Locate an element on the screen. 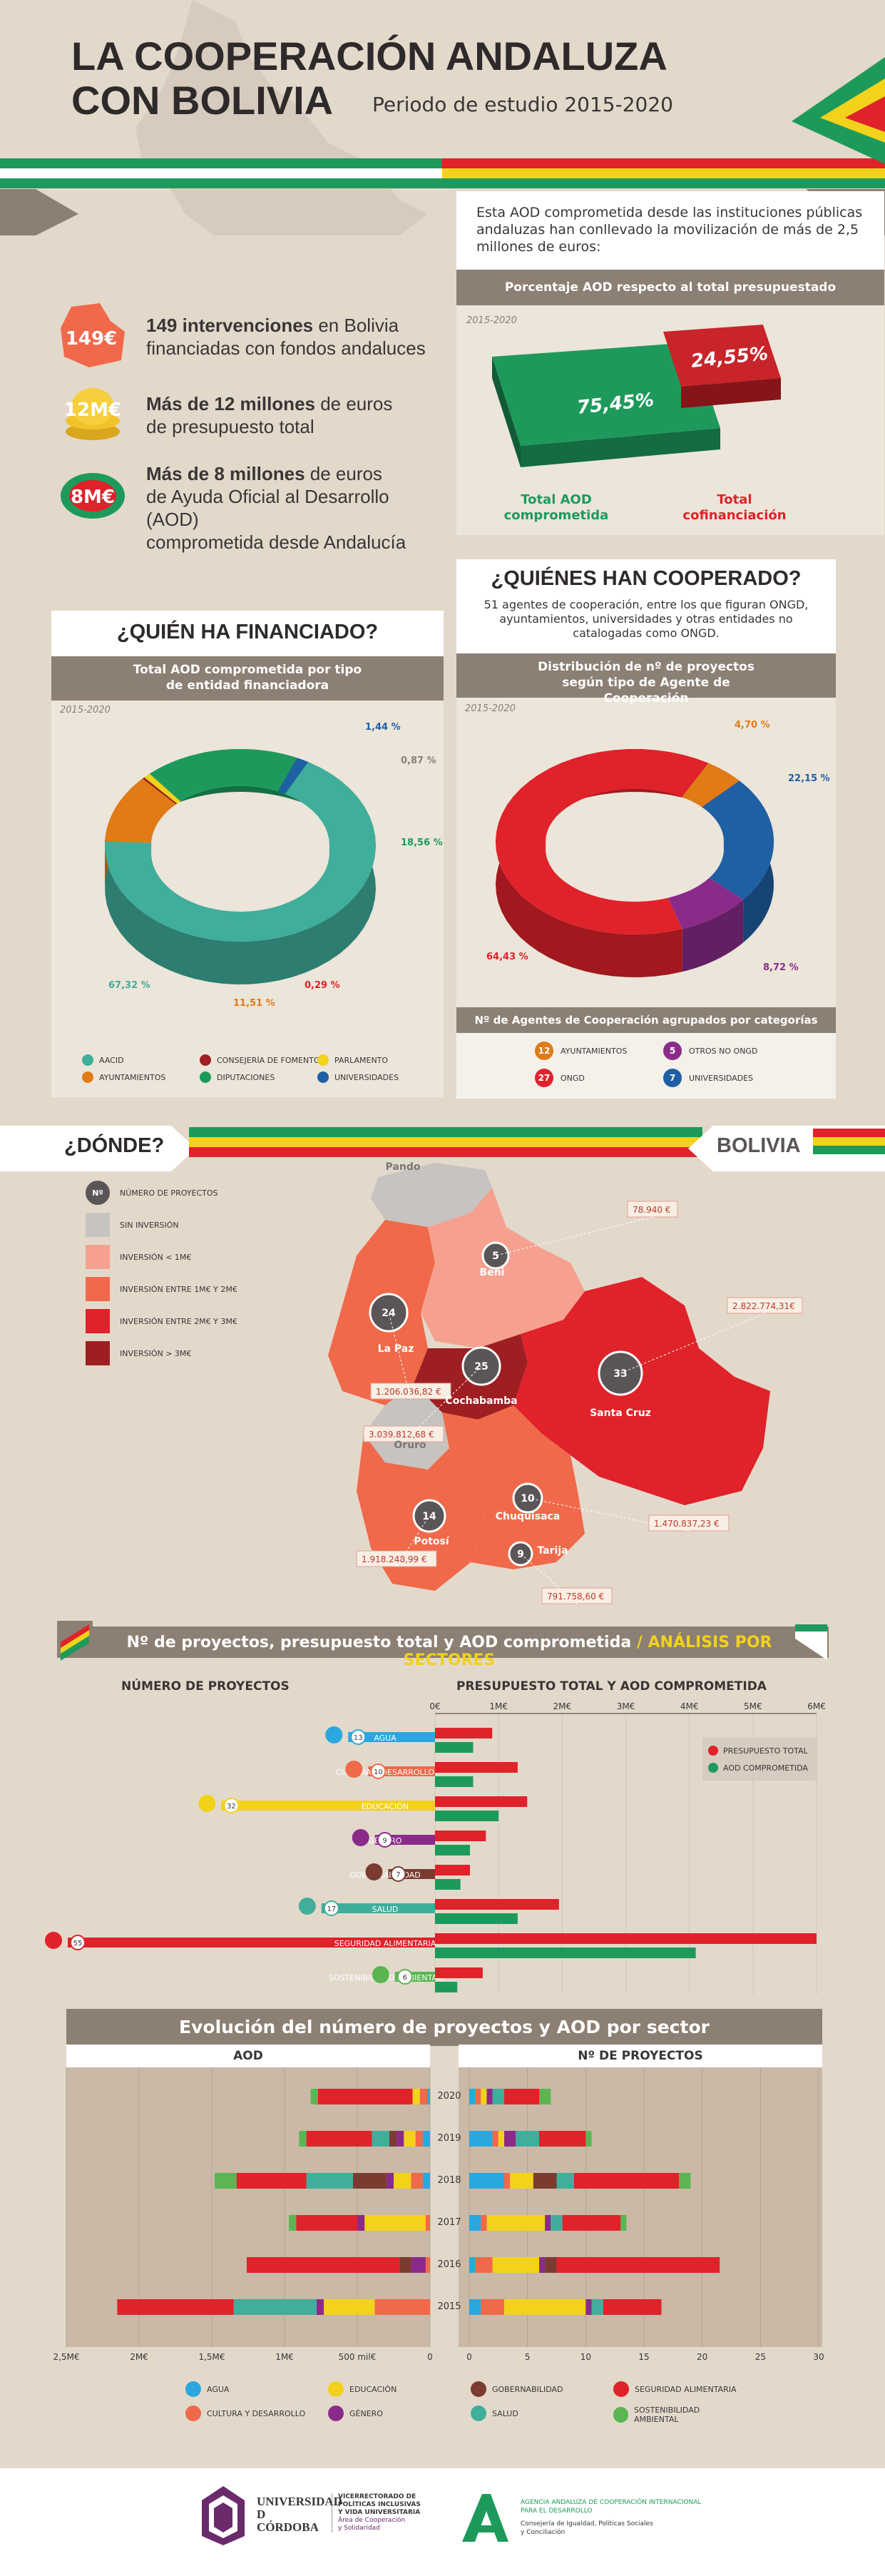 The height and width of the screenshot is (2576, 885). evo-legend-item: CULTURA Y DESARROLLO is located at coordinates (245, 2413).